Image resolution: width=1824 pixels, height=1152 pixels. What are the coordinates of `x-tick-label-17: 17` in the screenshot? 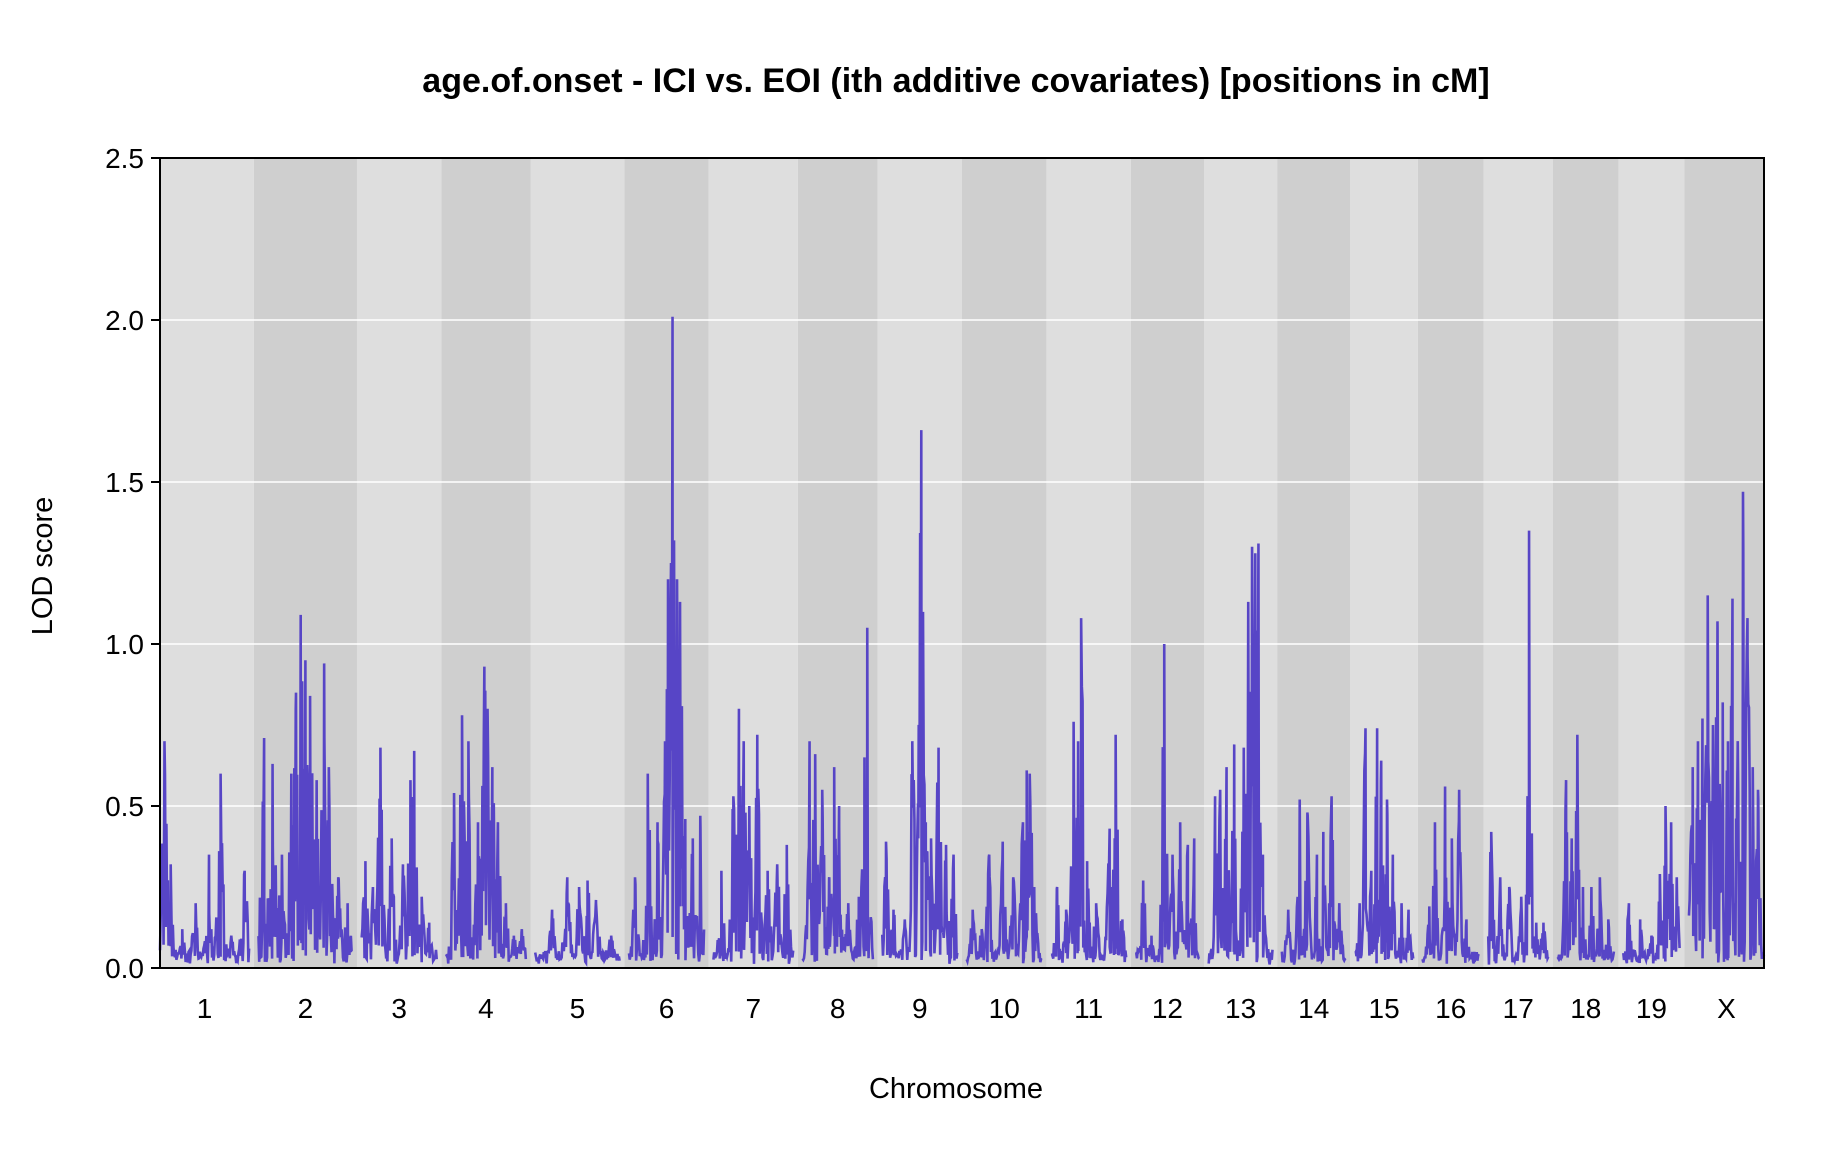 It's located at (1518, 1008).